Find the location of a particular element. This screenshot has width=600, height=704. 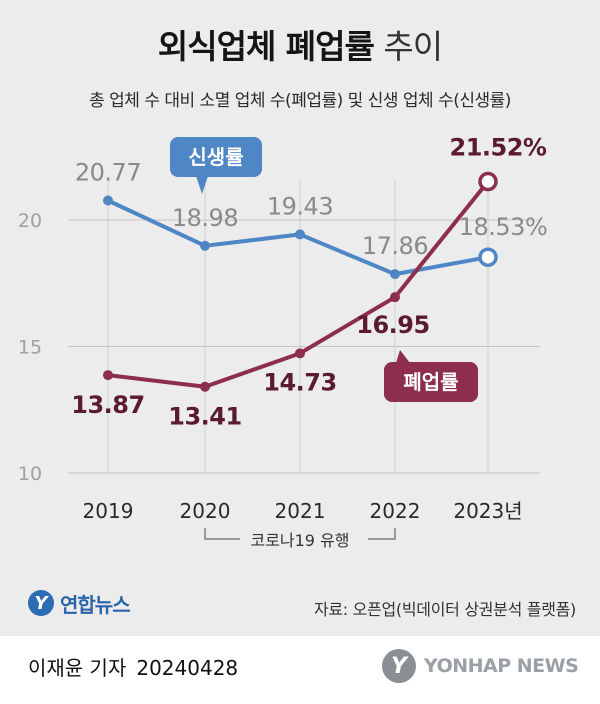

data-label: 13.41 is located at coordinates (204, 417).